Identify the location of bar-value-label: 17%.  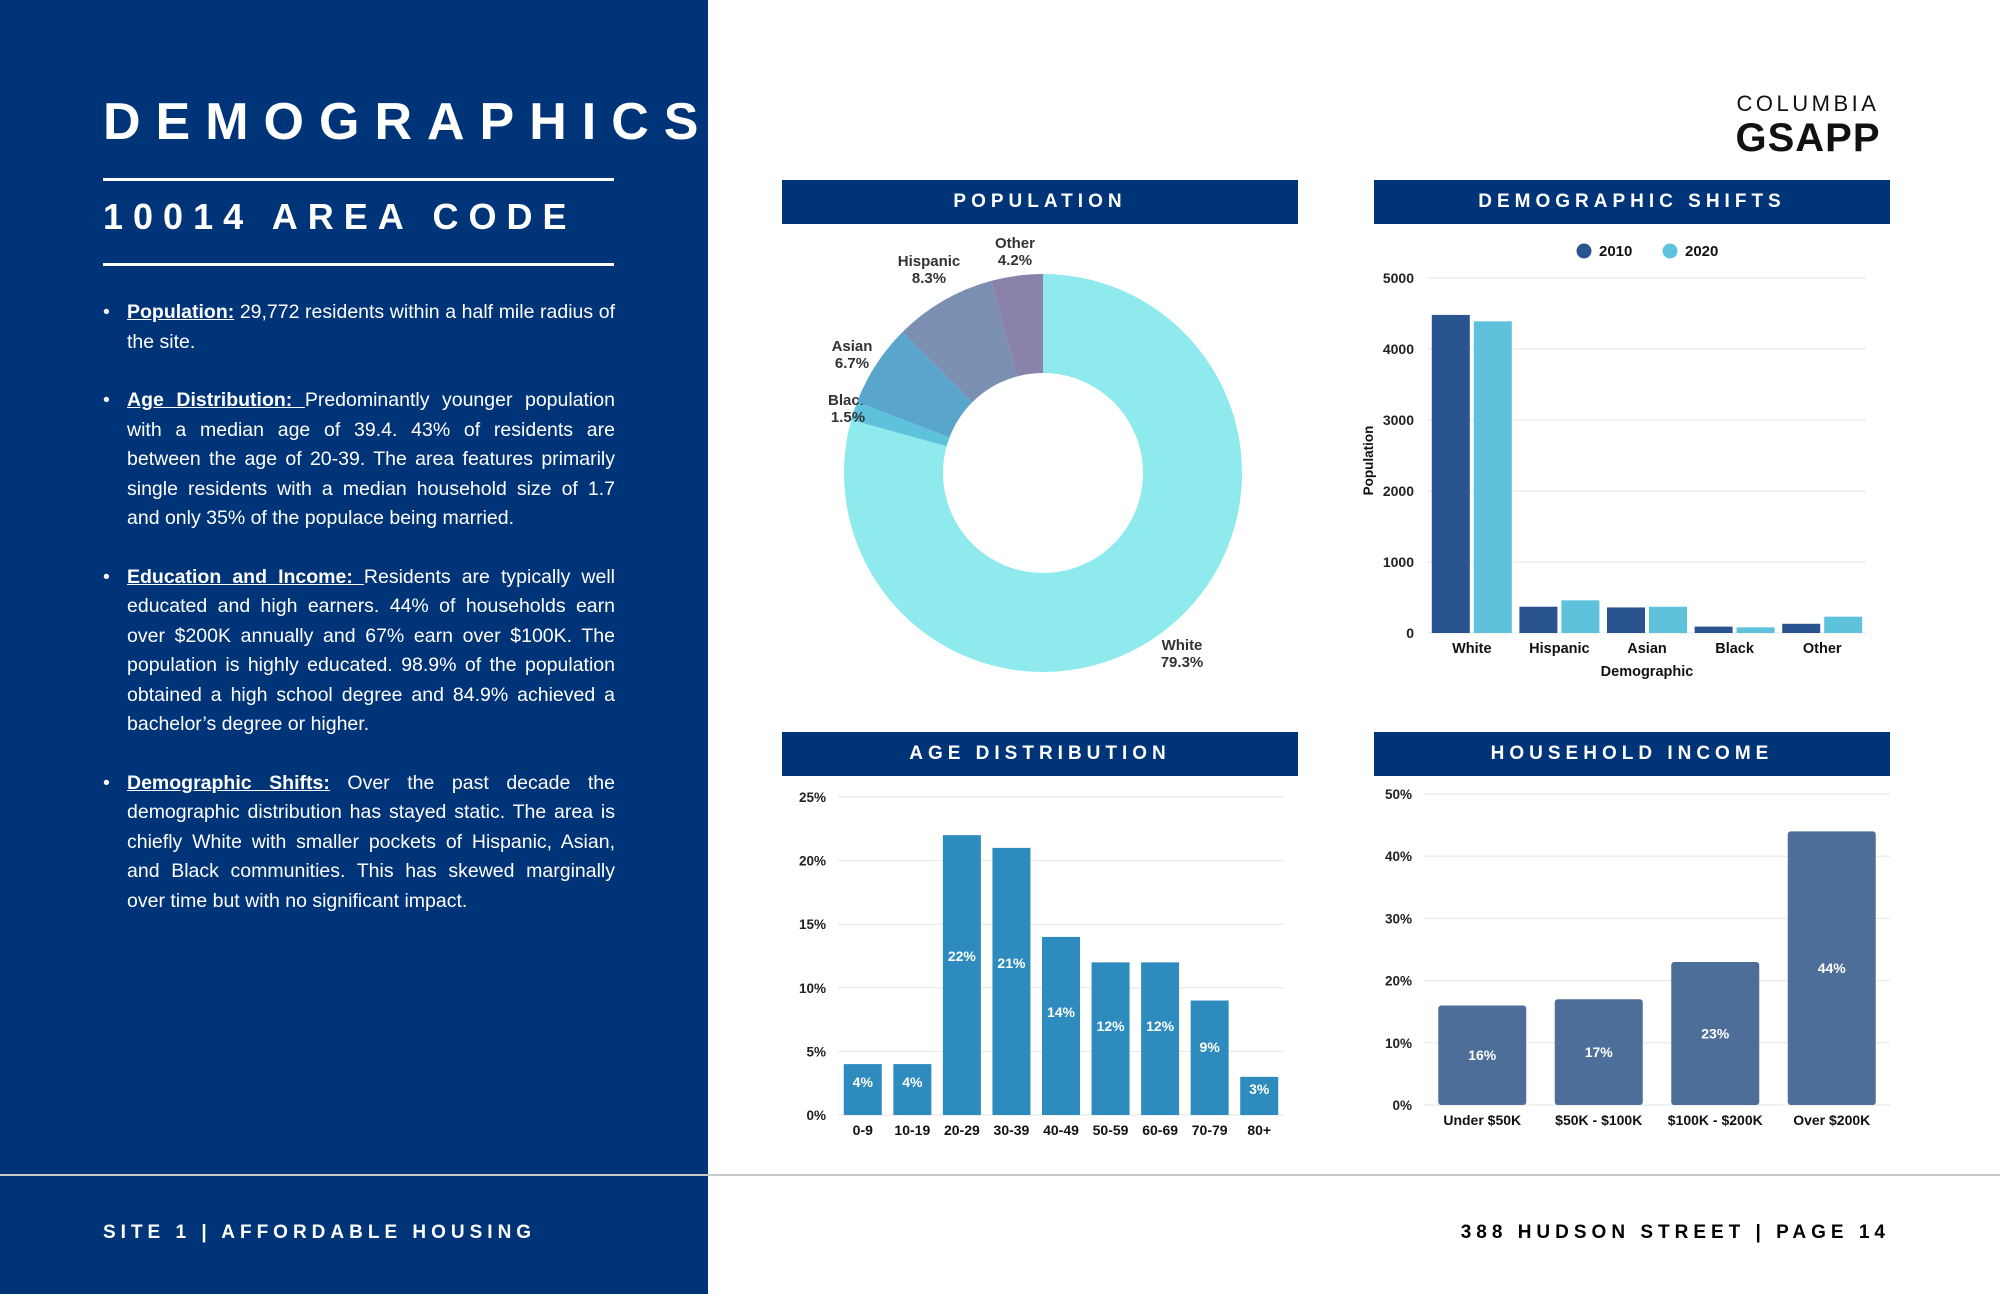
(1599, 1052).